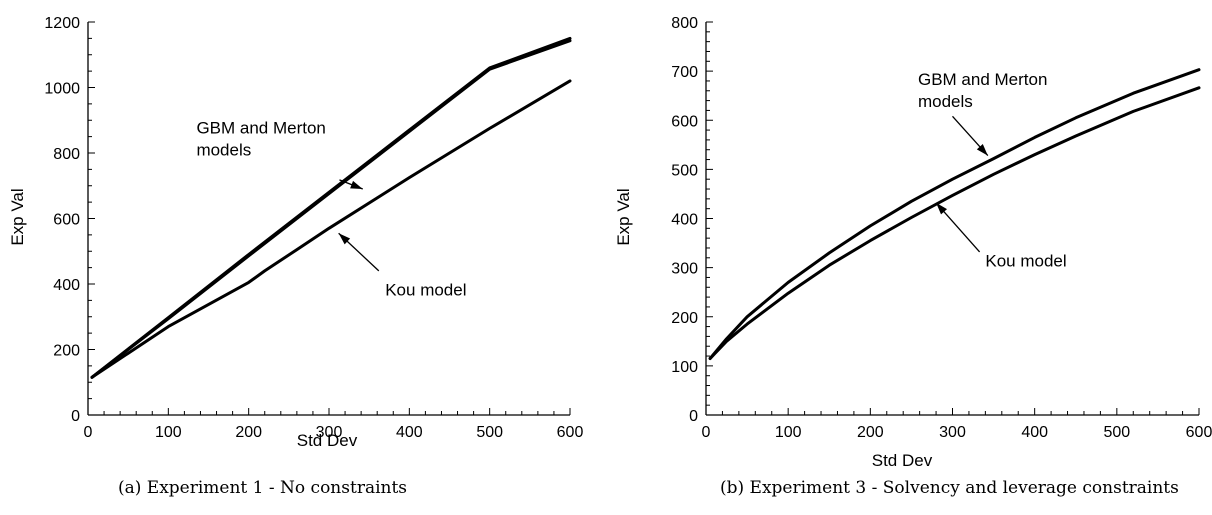 This screenshot has height=515, width=1212. I want to click on chart-a-x-tick-label: 100, so click(168, 432).